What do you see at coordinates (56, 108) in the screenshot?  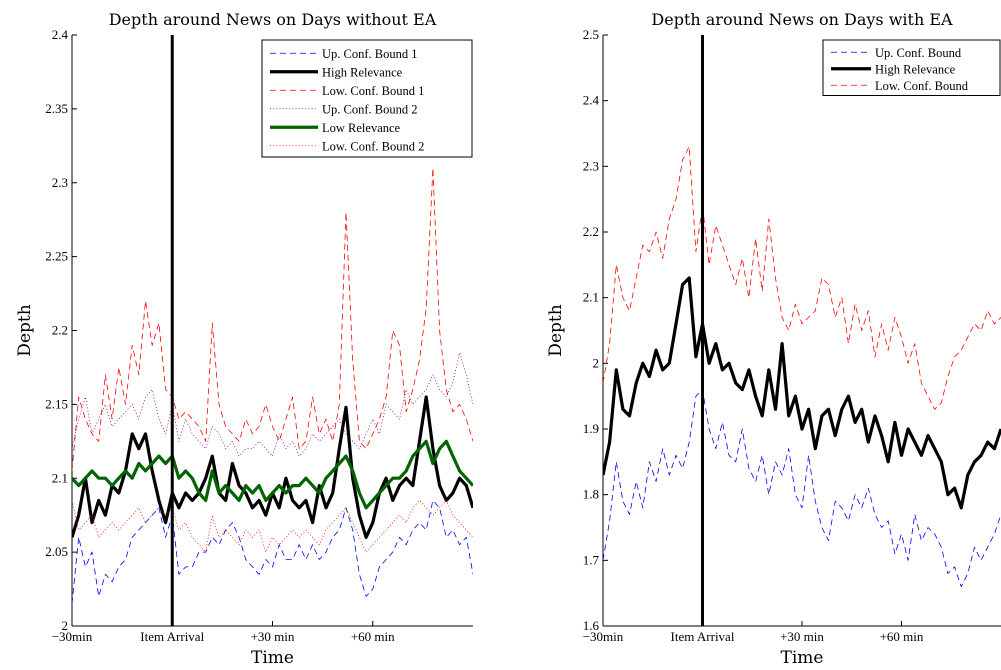 I see `y-tick-label: 2.35` at bounding box center [56, 108].